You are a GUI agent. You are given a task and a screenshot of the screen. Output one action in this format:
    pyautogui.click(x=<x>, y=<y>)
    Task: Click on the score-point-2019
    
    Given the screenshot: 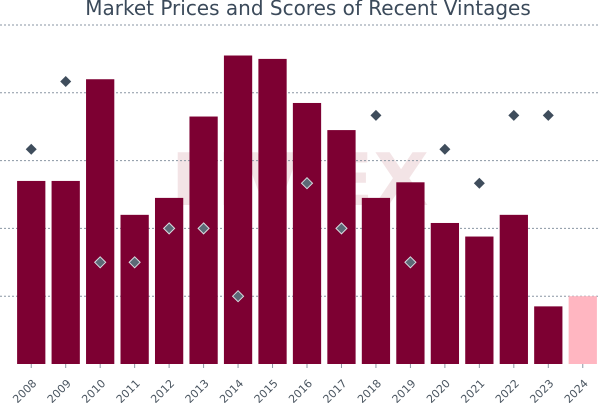 What is the action you would take?
    pyautogui.click(x=410, y=262)
    